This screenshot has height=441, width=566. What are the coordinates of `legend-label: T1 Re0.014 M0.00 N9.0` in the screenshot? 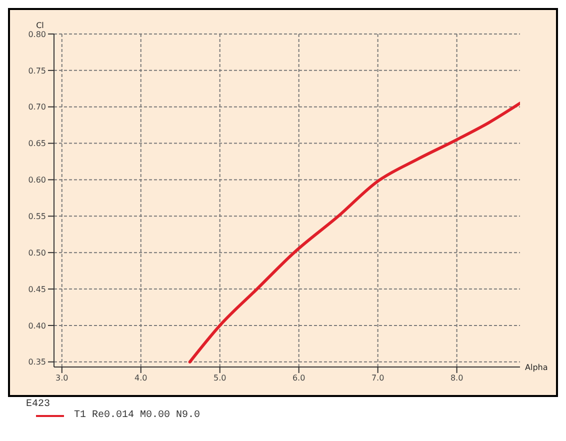 It's located at (137, 415).